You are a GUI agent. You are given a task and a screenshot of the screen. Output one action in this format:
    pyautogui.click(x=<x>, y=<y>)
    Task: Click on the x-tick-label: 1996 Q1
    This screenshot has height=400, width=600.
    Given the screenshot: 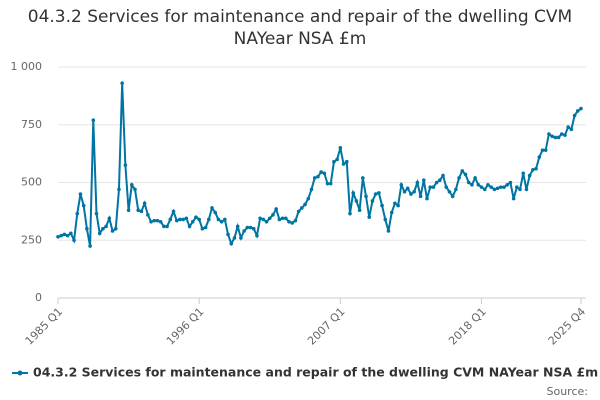 What is the action you would take?
    pyautogui.click(x=185, y=326)
    